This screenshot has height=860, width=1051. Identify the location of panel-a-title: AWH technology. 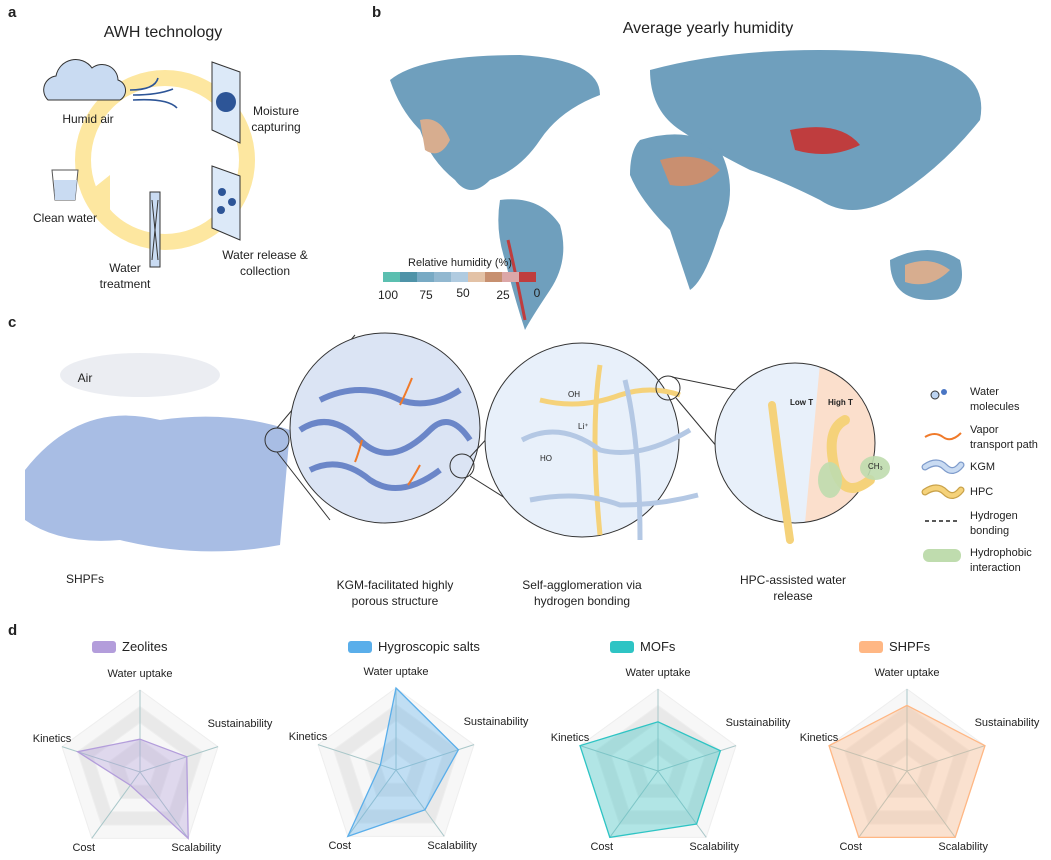
(163, 32).